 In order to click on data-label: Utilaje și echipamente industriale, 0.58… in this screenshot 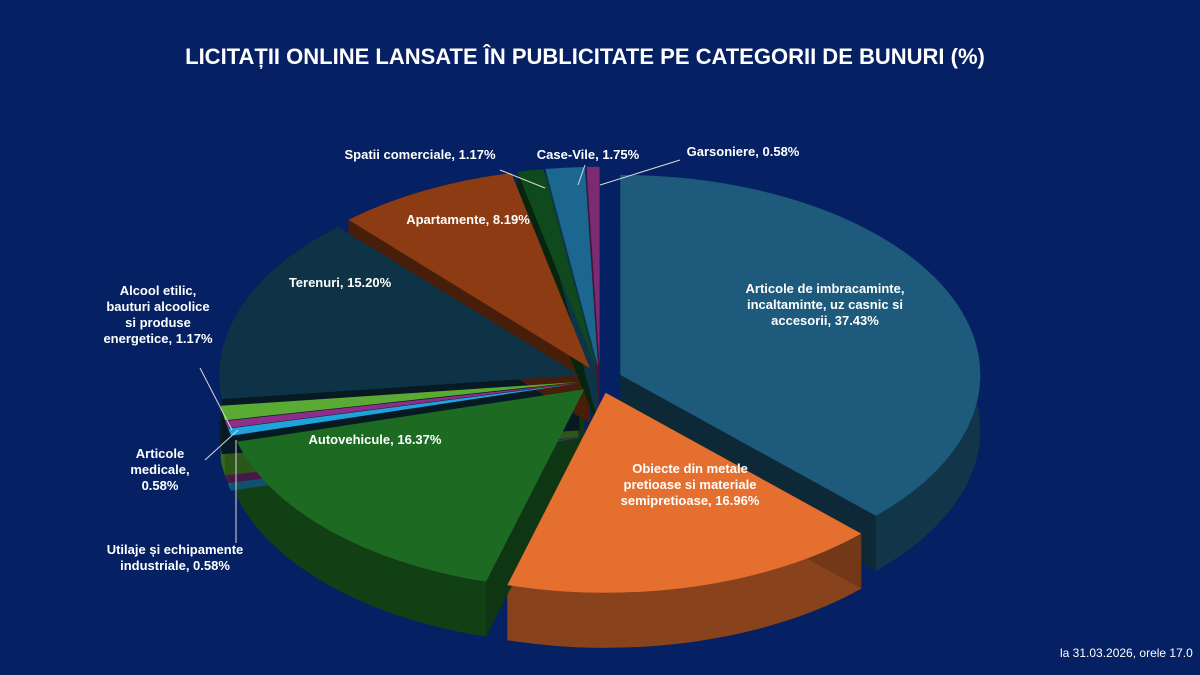, I will do `click(175, 557)`.